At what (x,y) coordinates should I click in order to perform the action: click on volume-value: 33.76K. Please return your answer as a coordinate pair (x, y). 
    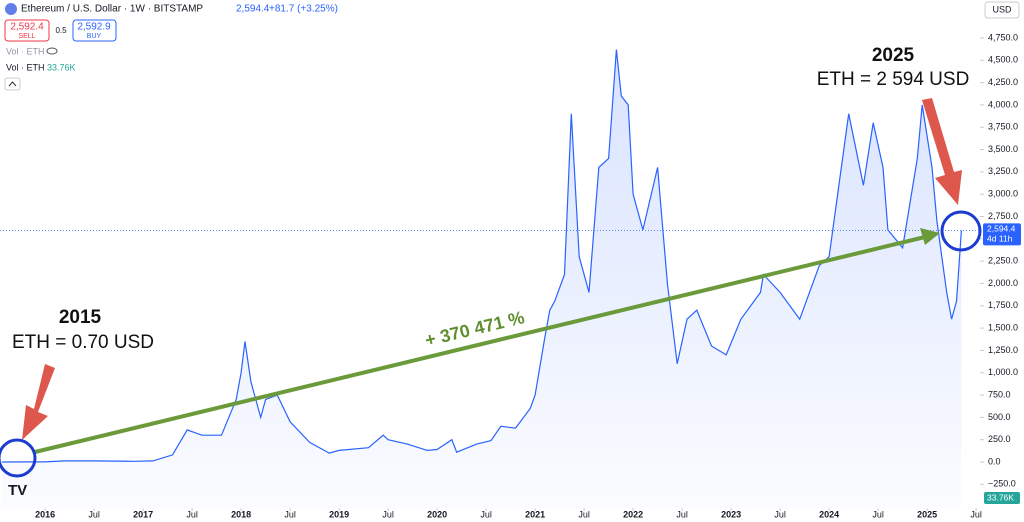
    Looking at the image, I should click on (61, 67).